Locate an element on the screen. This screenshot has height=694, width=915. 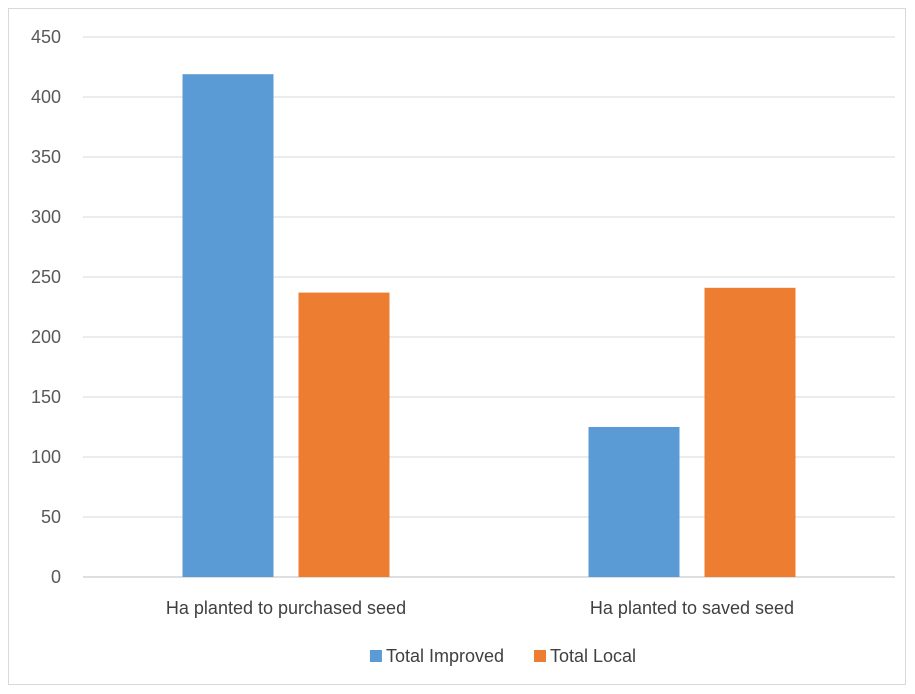
y-tick-label: 0 is located at coordinates (56, 577).